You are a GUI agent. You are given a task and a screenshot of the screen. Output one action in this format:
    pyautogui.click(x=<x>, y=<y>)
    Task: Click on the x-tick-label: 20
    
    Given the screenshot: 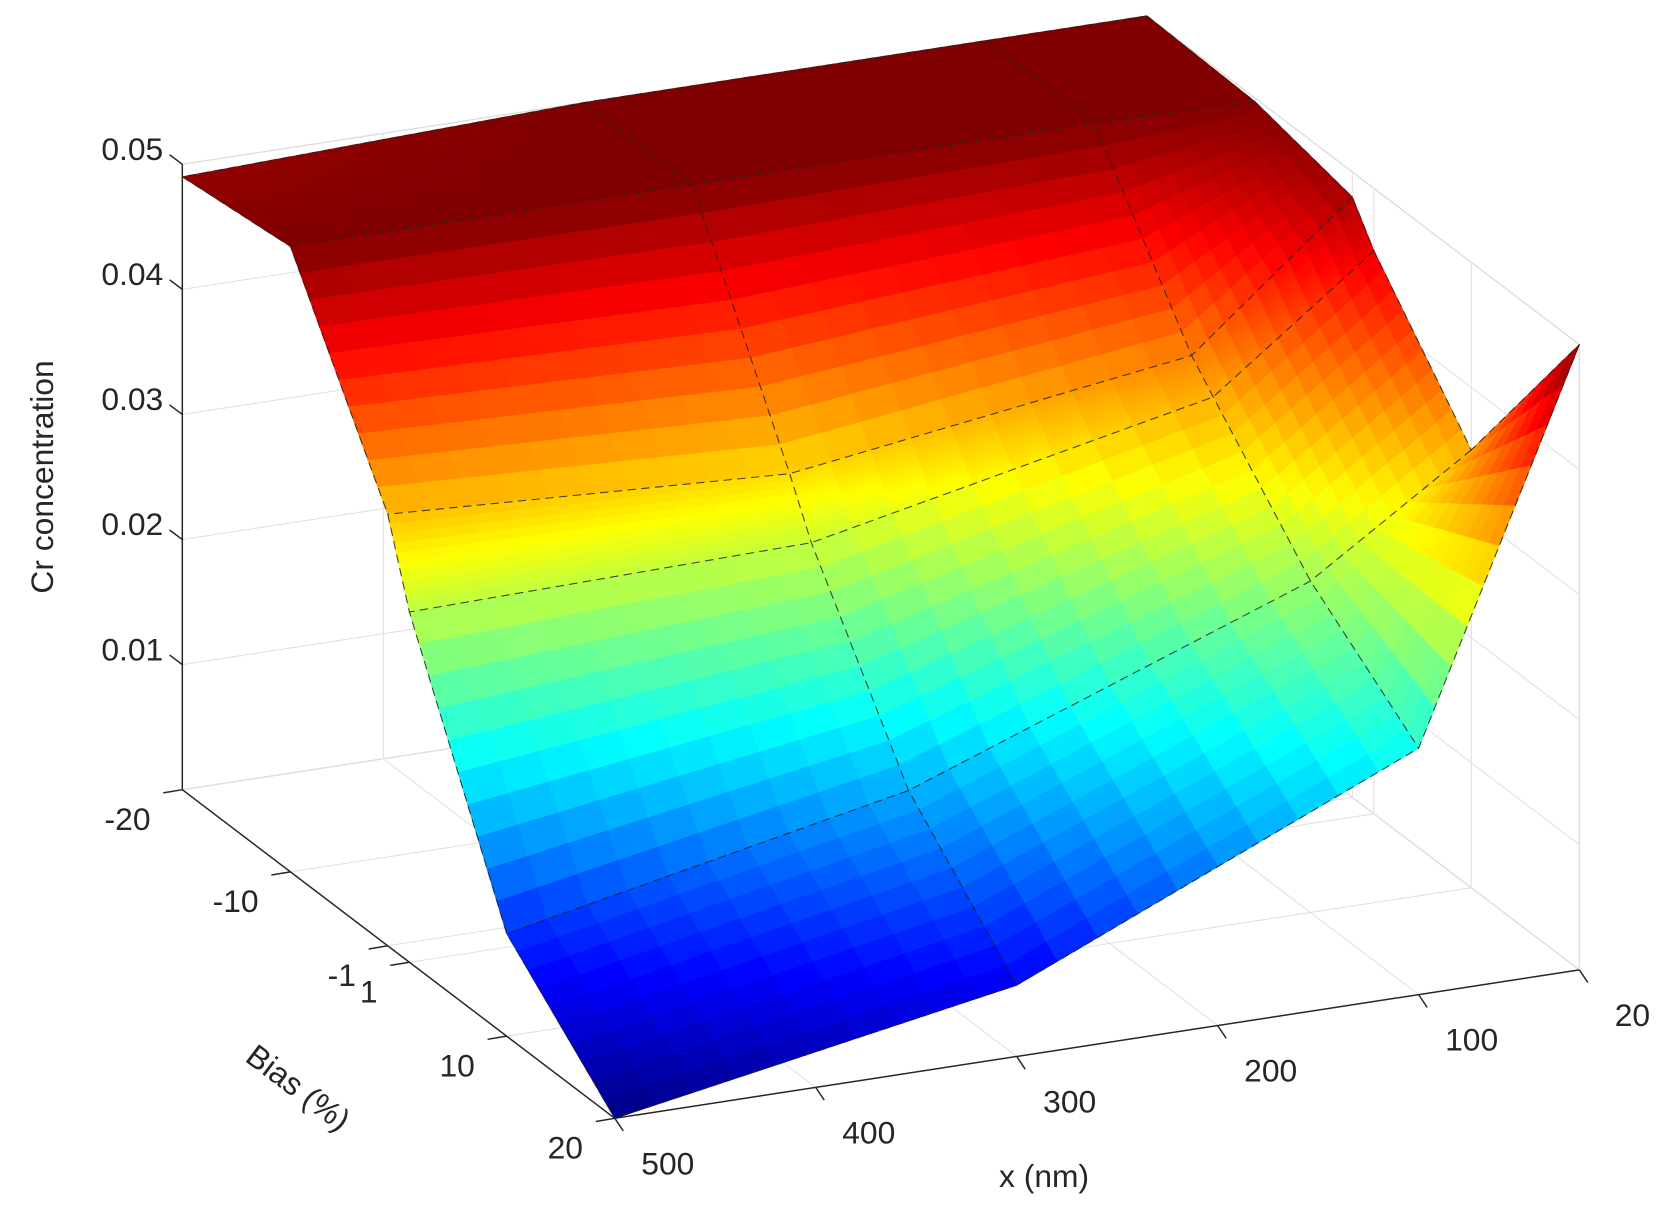 What is the action you would take?
    pyautogui.click(x=1632, y=1015)
    